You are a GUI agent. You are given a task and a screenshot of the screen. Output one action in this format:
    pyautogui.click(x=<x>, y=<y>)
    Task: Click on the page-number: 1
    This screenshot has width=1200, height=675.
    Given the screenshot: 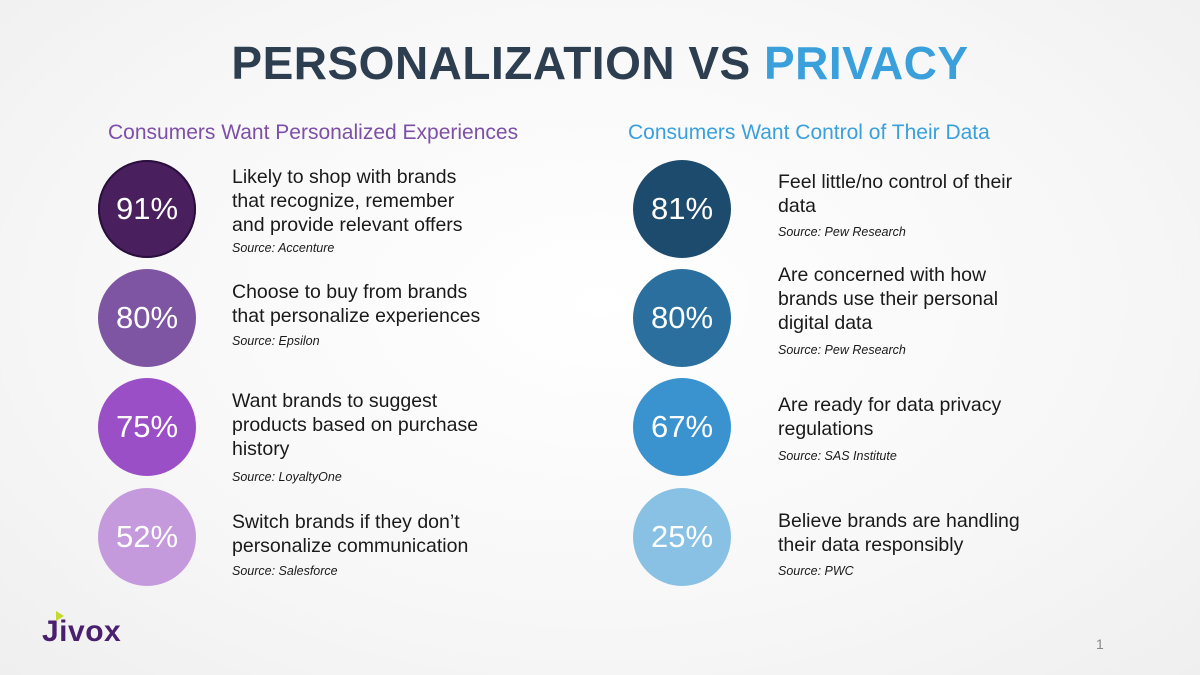 What is the action you would take?
    pyautogui.click(x=1100, y=644)
    